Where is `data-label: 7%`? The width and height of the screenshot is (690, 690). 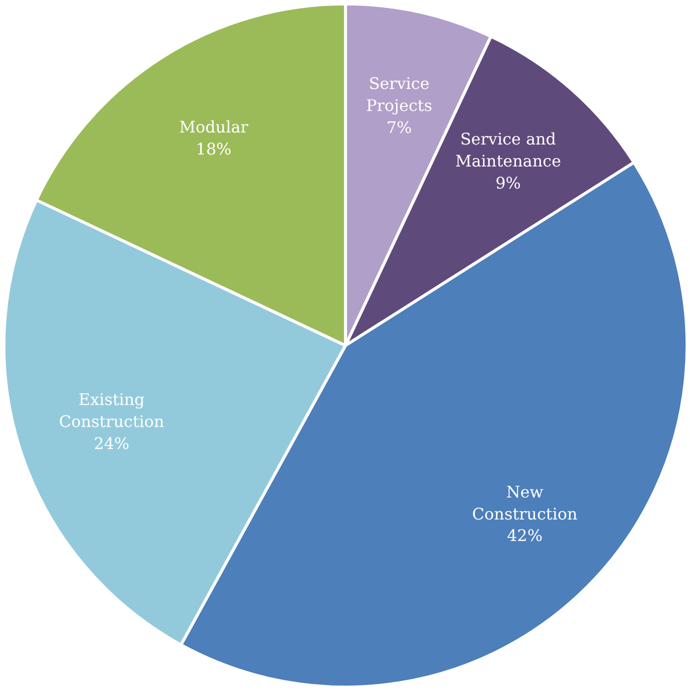 data-label: 7% is located at coordinates (399, 127).